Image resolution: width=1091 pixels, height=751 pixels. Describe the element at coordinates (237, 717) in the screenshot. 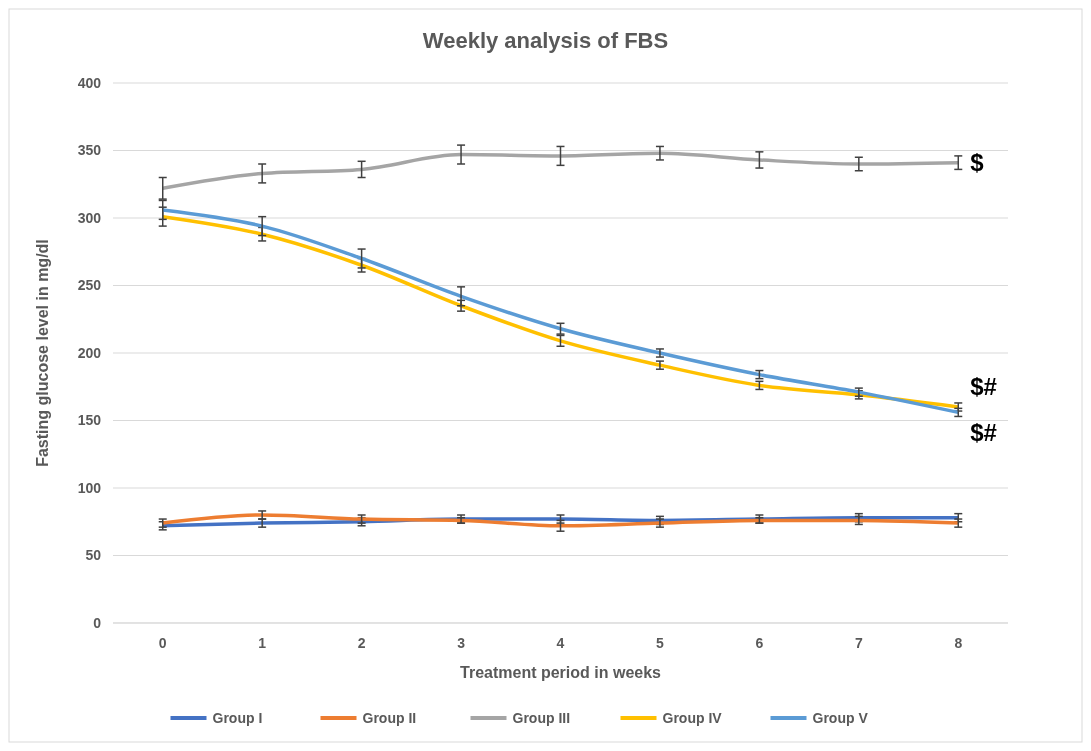

I see `legend-label: Group I` at that location.